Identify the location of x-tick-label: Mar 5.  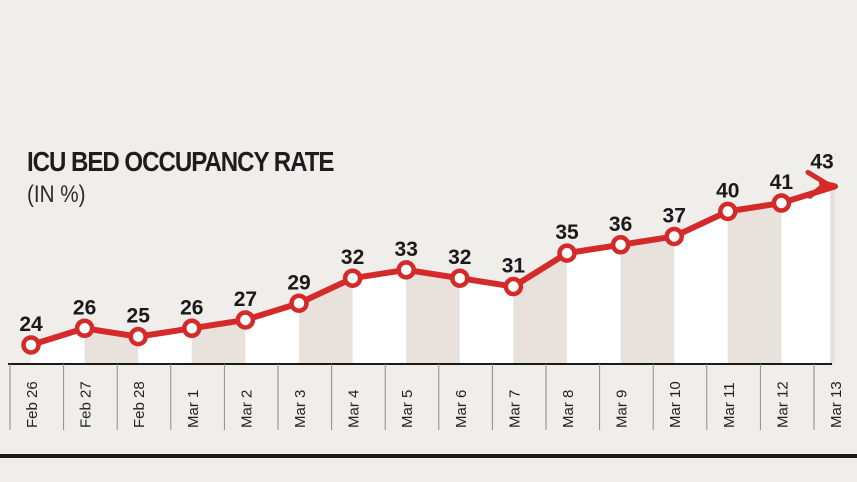
(407, 409).